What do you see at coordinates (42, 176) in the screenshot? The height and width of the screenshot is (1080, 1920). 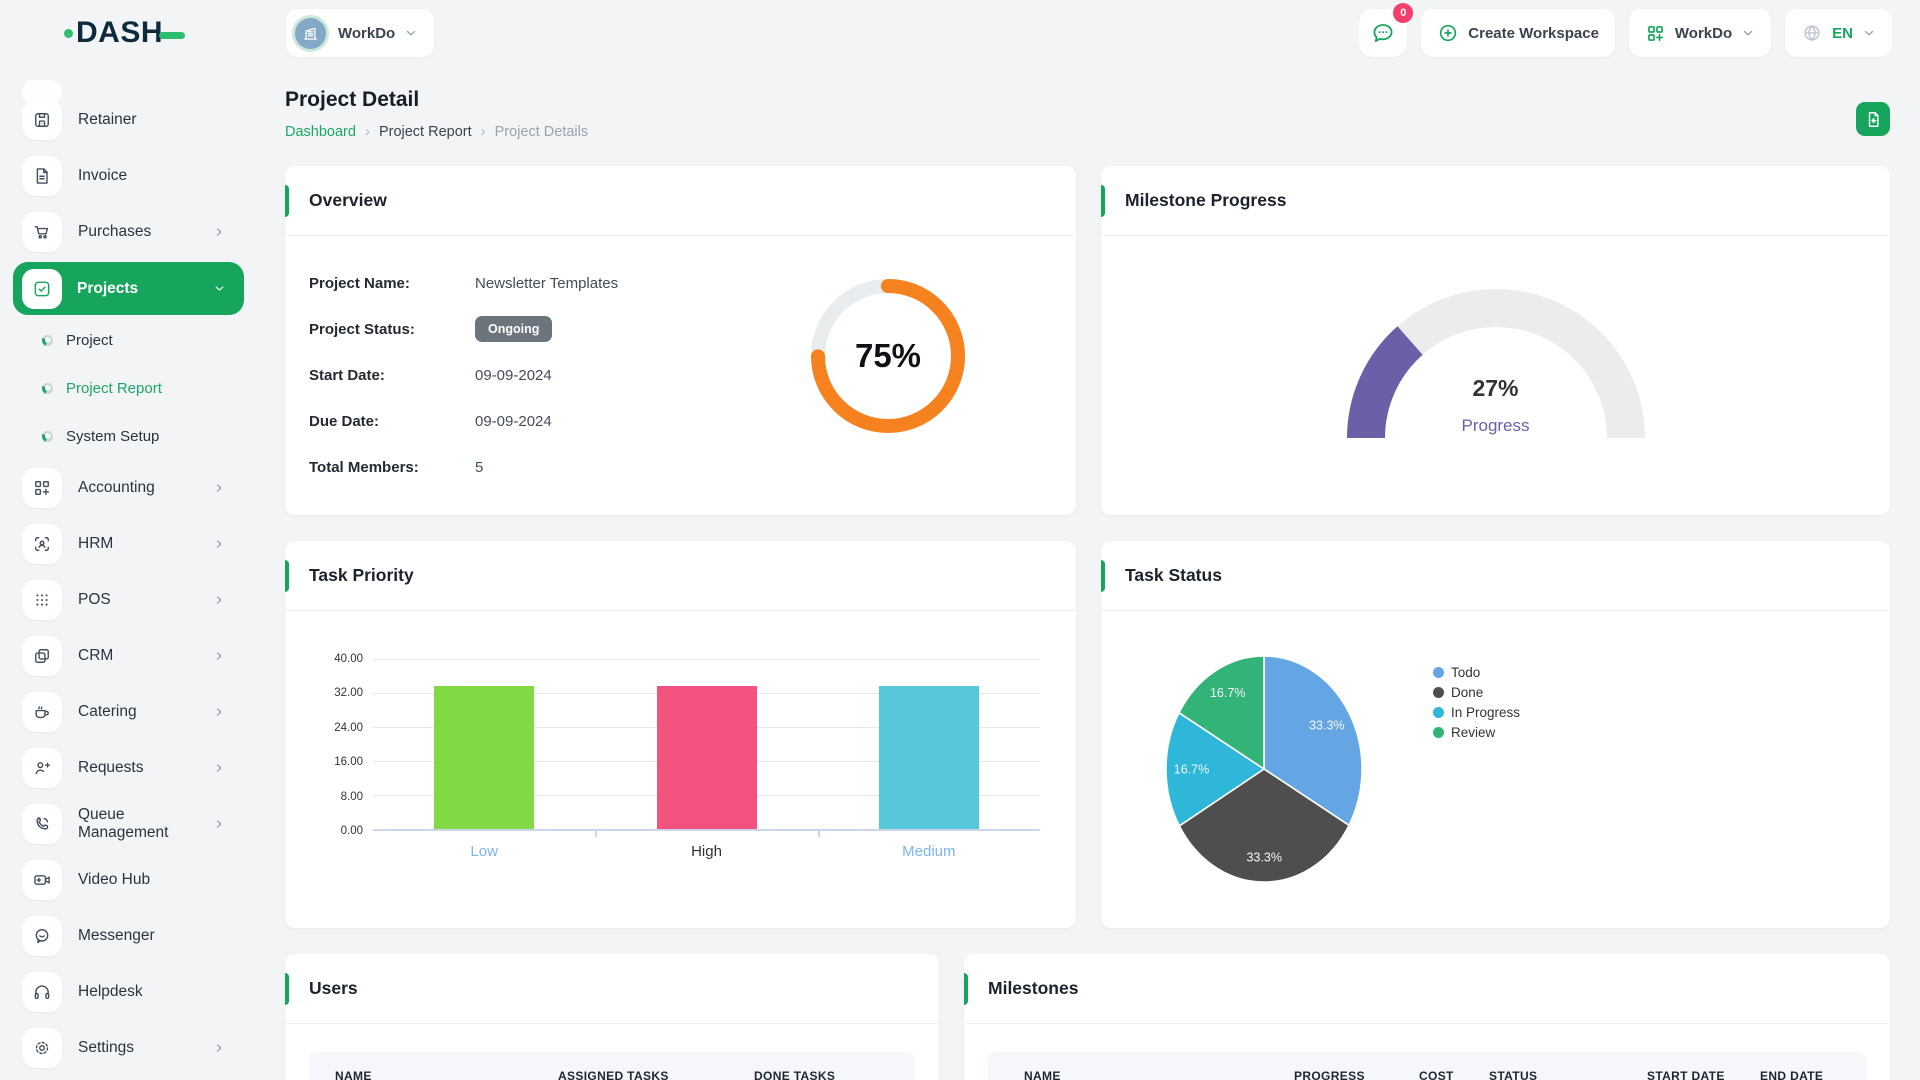 I see `invoice-icon` at bounding box center [42, 176].